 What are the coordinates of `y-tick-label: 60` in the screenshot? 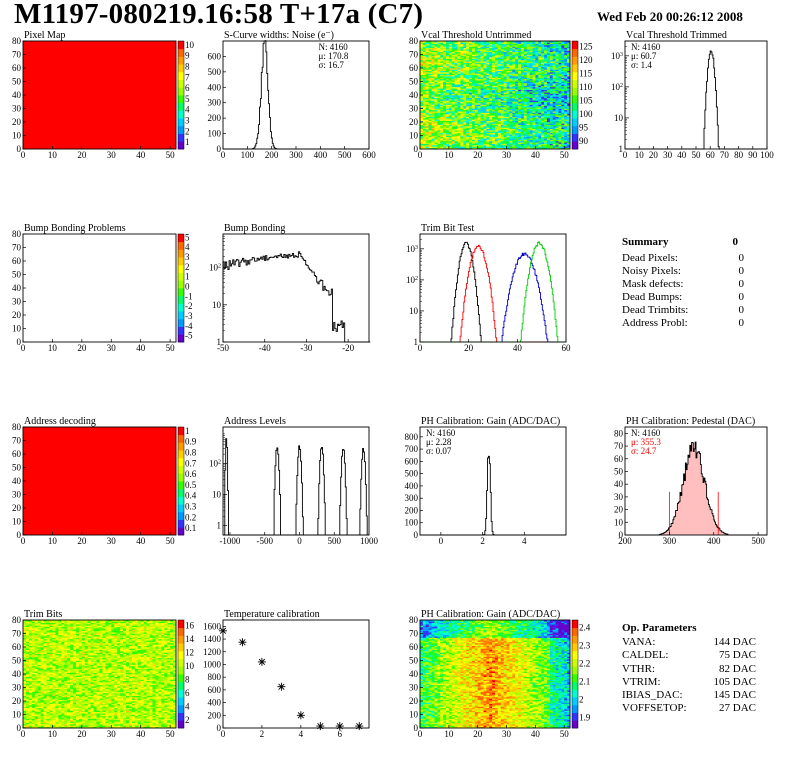 It's located at (619, 459).